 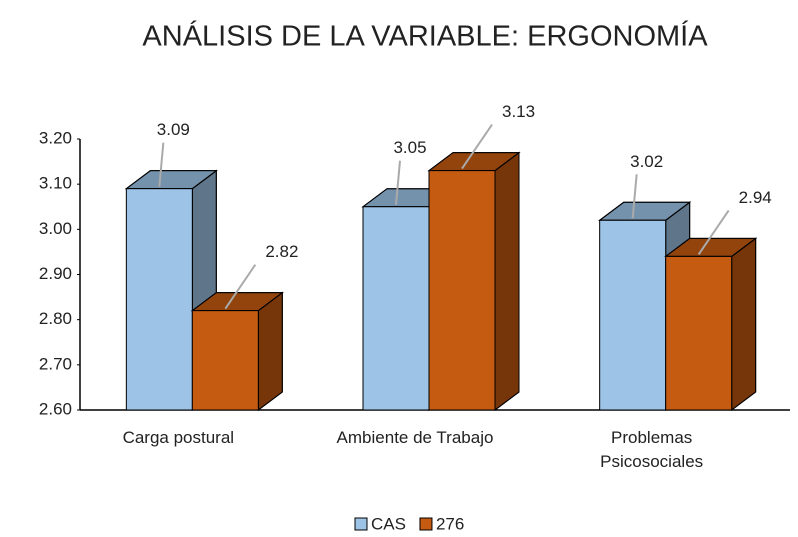 What do you see at coordinates (55, 137) in the screenshot?
I see `y-tick-label: 3.20` at bounding box center [55, 137].